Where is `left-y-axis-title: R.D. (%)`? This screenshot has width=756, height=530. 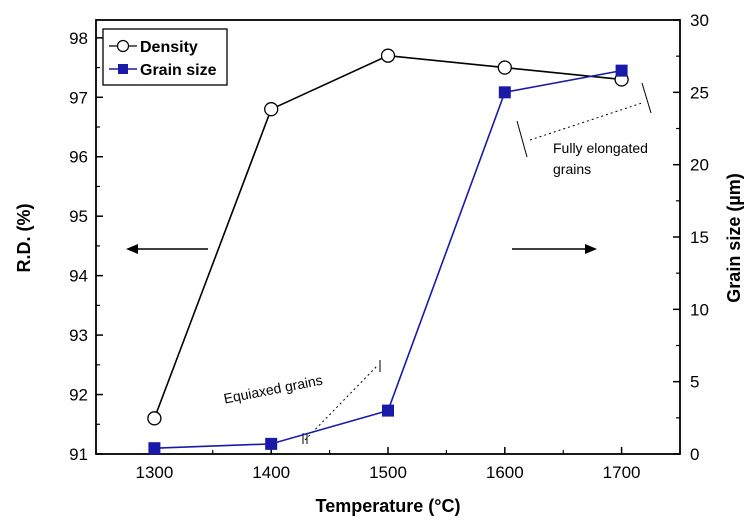 left-y-axis-title: R.D. (%) is located at coordinates (24, 238).